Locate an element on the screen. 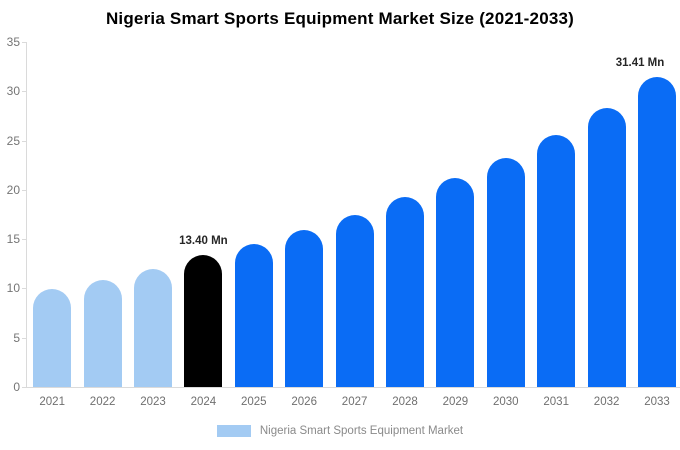 This screenshot has height=450, width=680. bar-2031 is located at coordinates (556, 260).